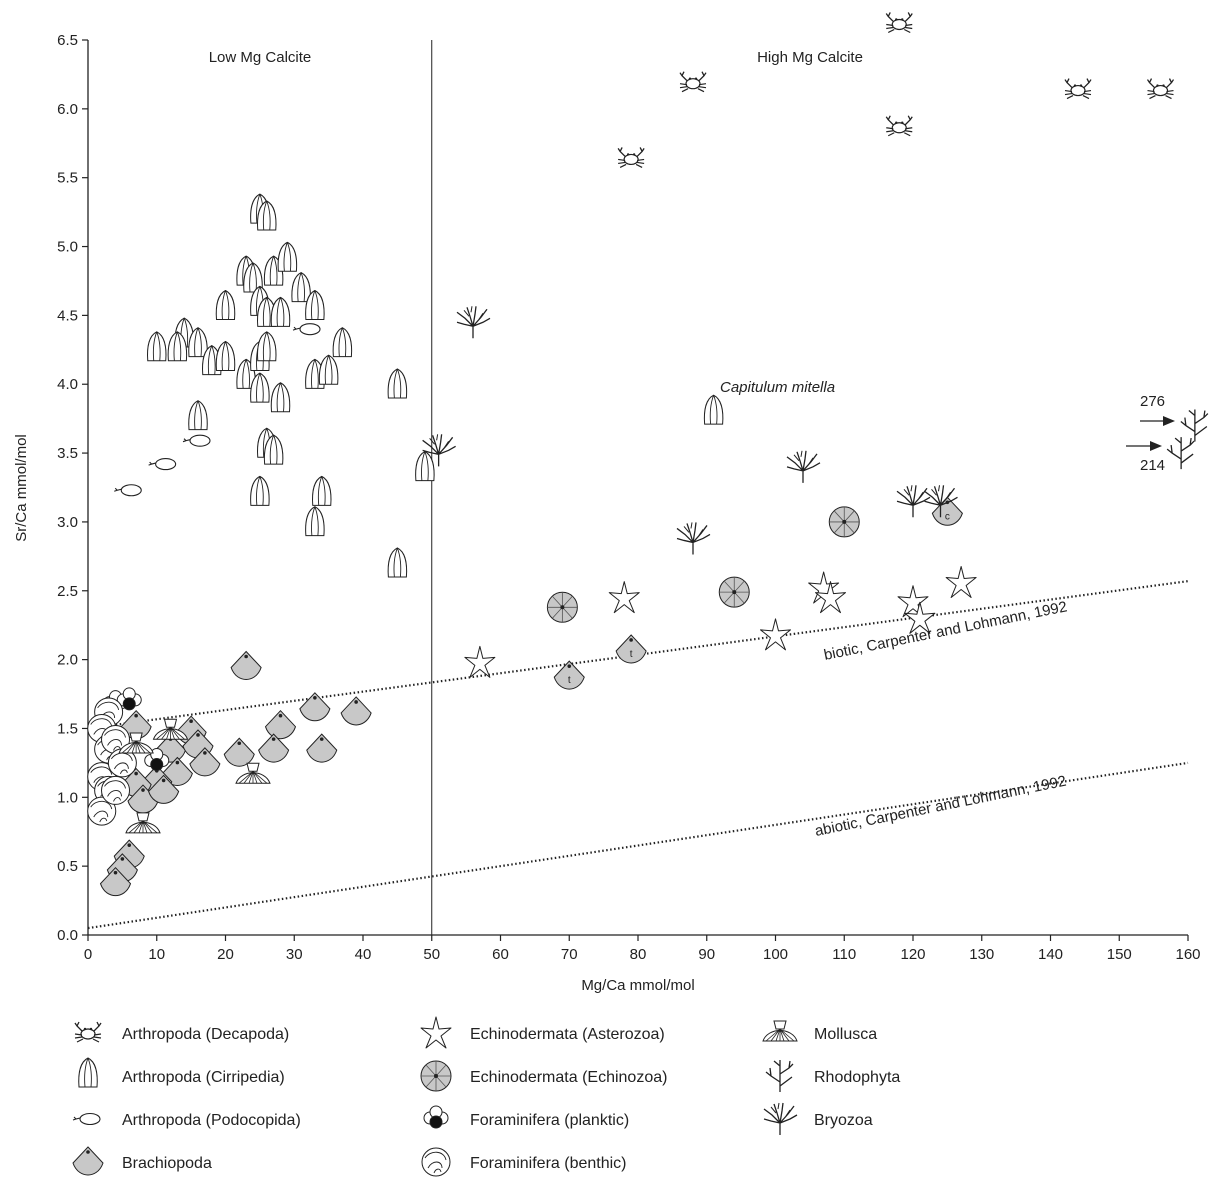 The height and width of the screenshot is (1180, 1222). What do you see at coordinates (143, 823) in the screenshot?
I see `scallop-point` at bounding box center [143, 823].